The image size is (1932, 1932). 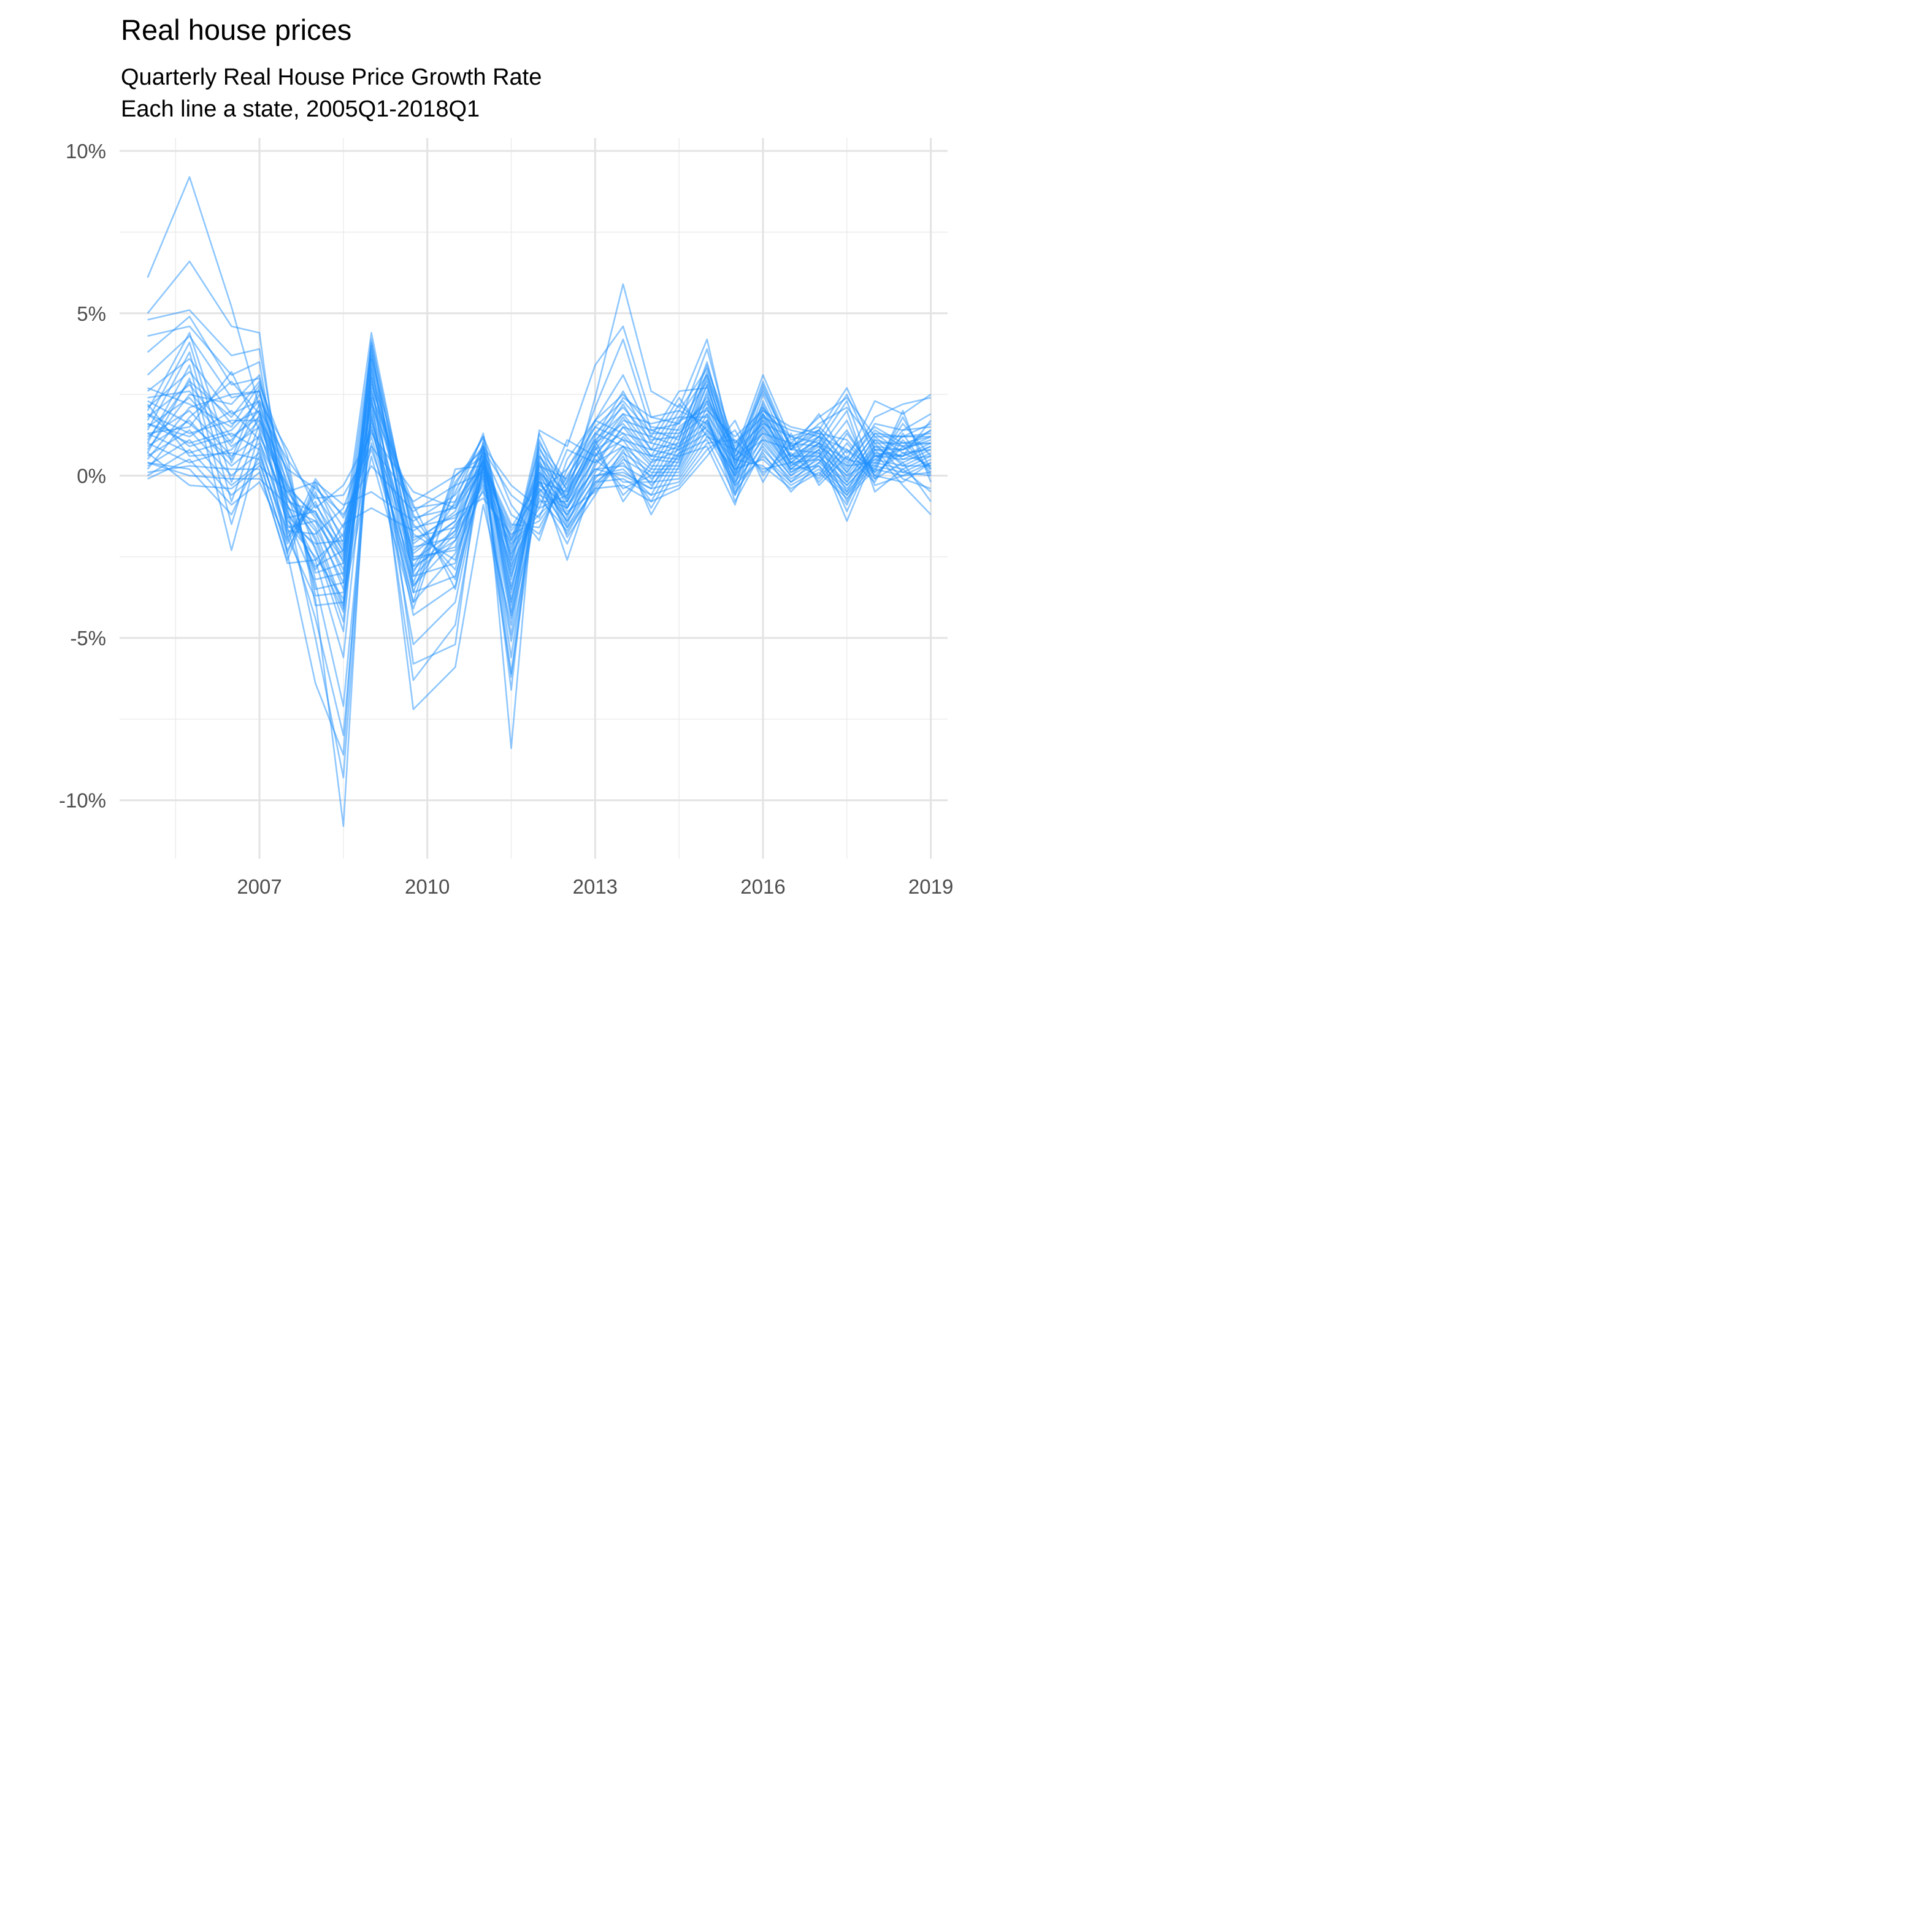 I want to click on y-tick-label: -10%, so click(x=82, y=800).